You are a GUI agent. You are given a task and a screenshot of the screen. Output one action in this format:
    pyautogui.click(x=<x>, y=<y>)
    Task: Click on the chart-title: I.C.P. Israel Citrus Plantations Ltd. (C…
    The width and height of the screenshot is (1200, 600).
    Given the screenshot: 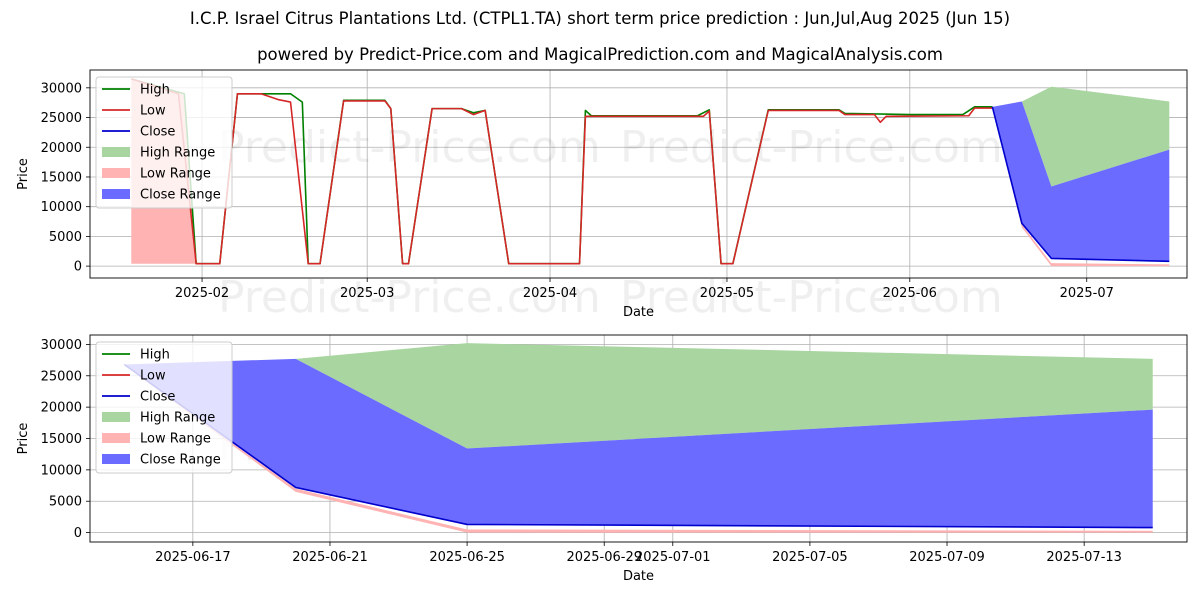 What is the action you would take?
    pyautogui.click(x=600, y=18)
    